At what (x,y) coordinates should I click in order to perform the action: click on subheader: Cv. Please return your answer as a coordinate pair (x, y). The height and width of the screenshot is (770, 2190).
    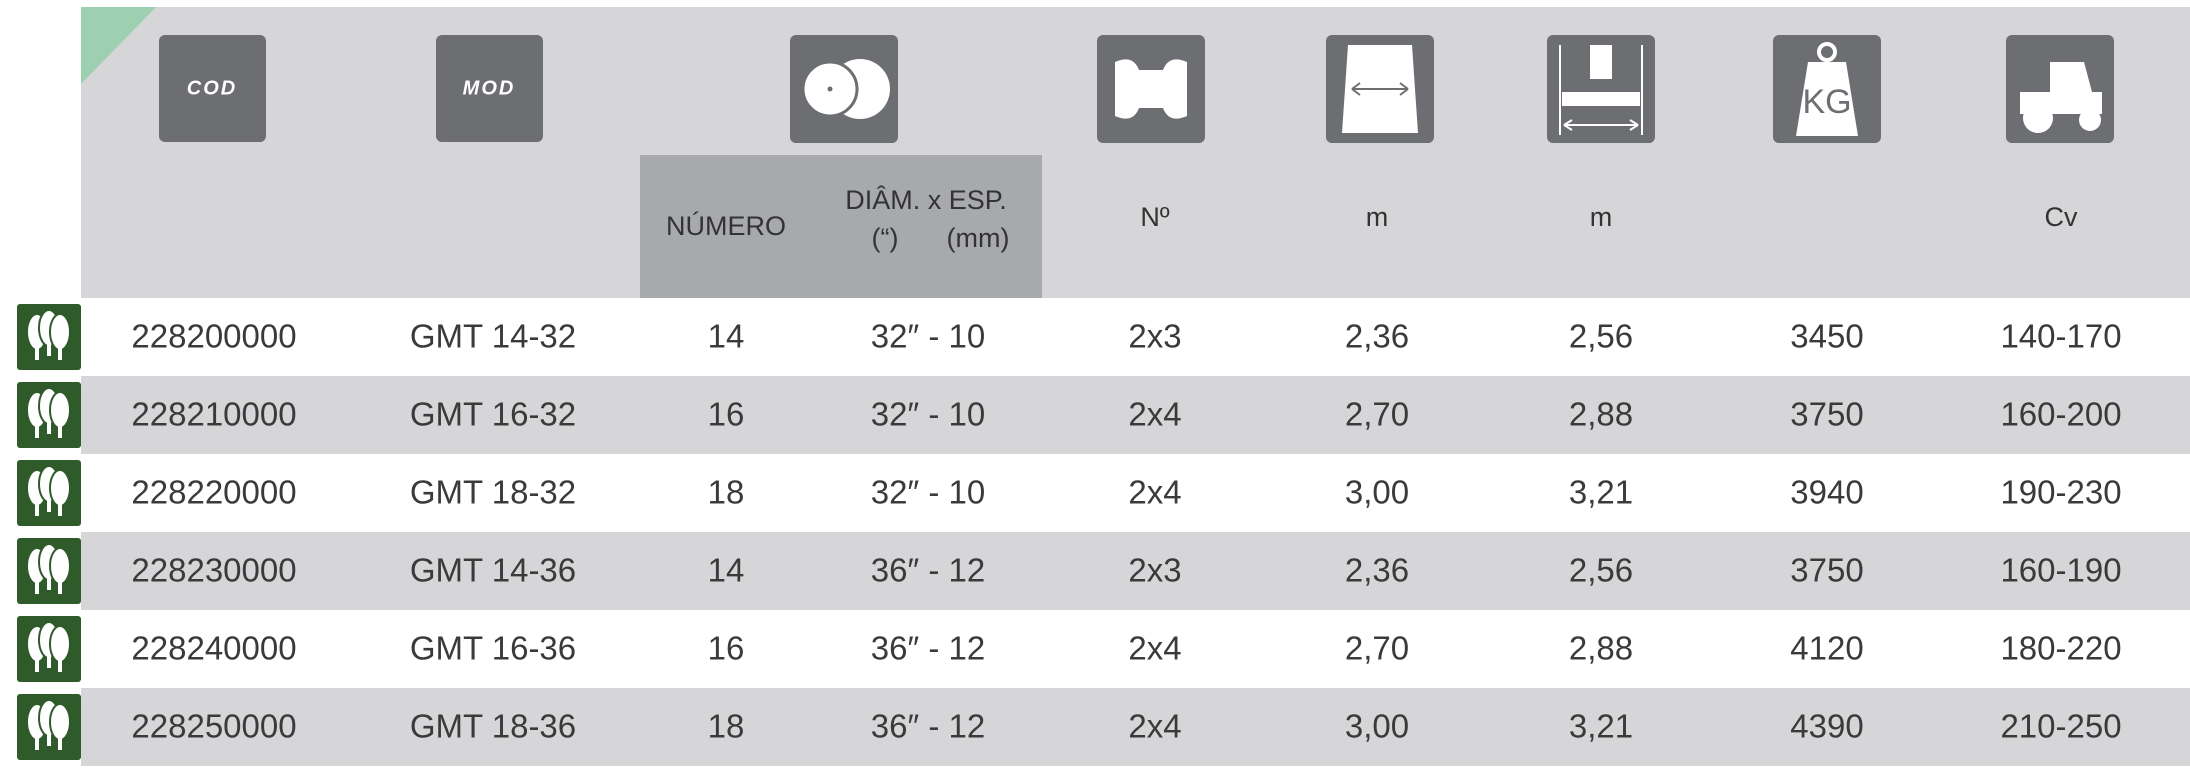
    Looking at the image, I should click on (2061, 217).